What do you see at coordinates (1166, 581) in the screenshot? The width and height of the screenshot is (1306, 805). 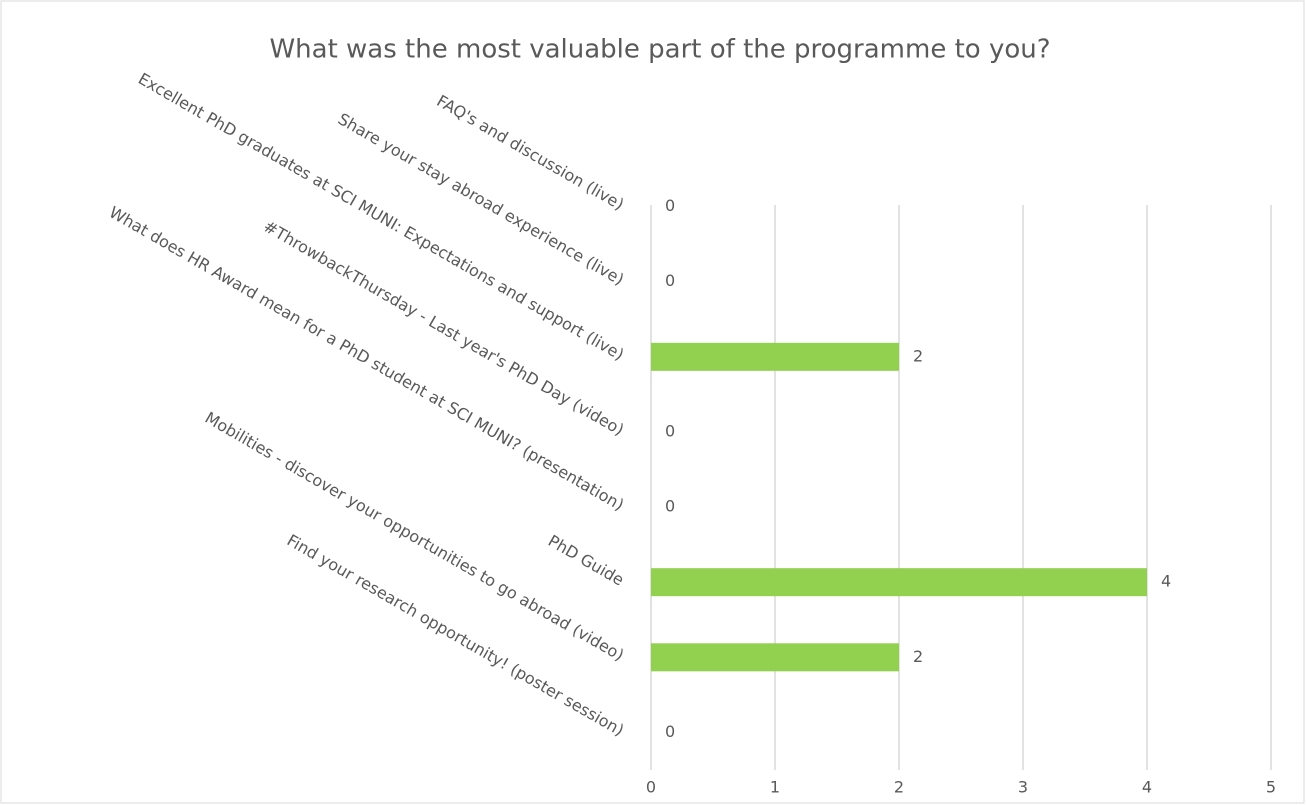 I see `data-label: 4` at bounding box center [1166, 581].